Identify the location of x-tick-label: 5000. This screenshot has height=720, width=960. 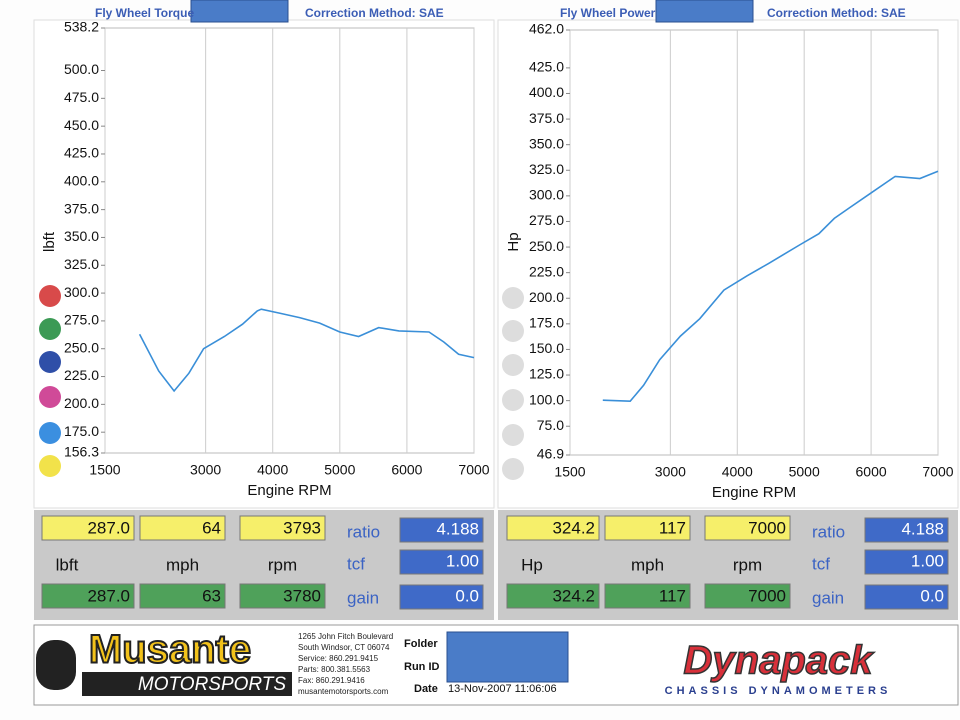
(339, 470).